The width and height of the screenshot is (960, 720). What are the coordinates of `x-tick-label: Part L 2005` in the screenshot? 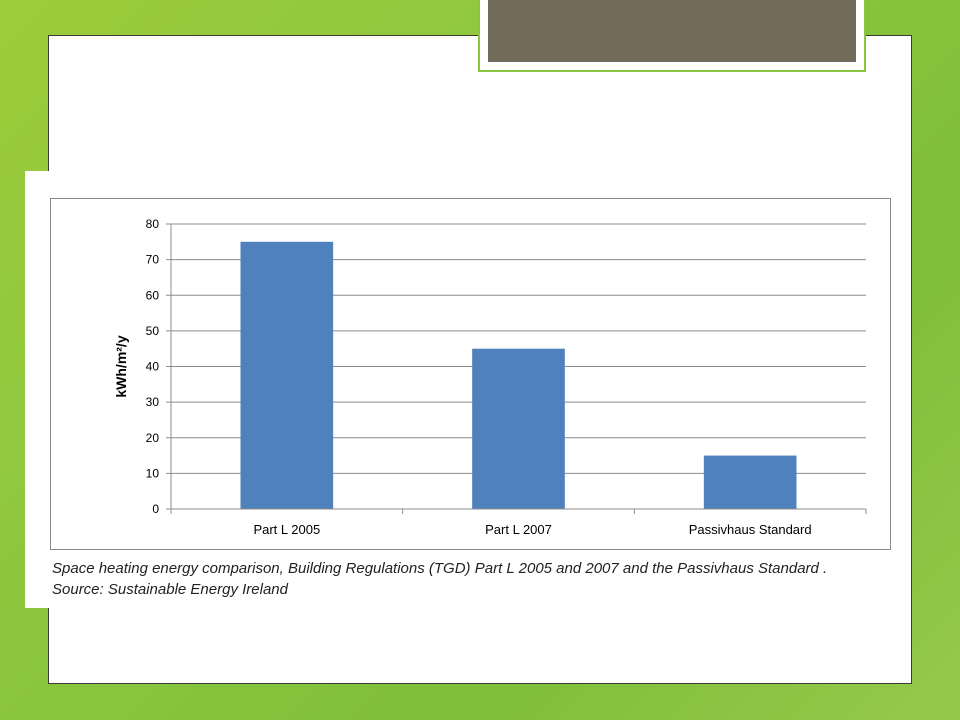 It's located at (286, 529).